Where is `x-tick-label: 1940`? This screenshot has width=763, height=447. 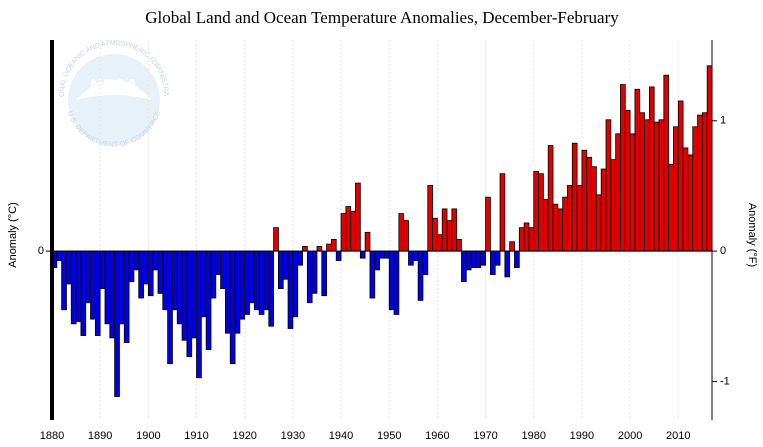 x-tick-label: 1940 is located at coordinates (341, 436).